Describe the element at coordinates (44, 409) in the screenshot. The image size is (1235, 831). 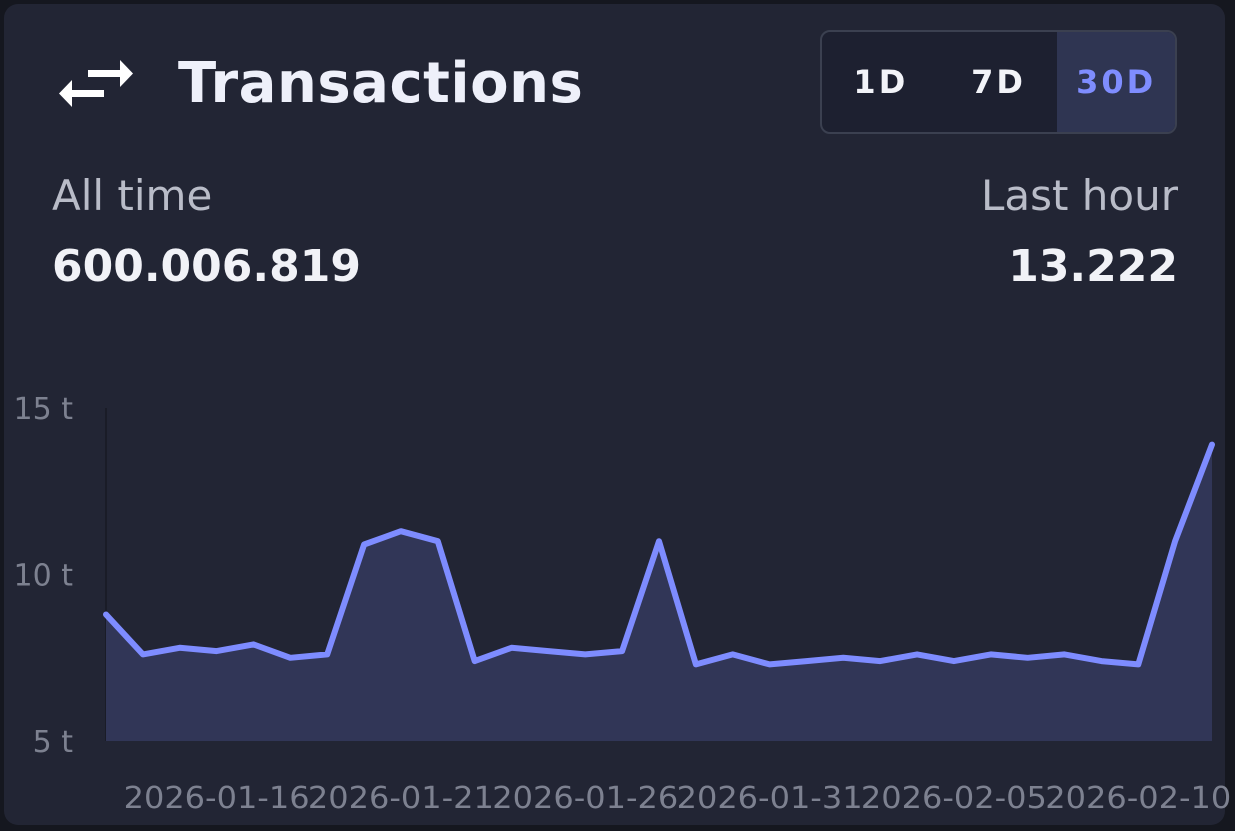
I see `y-tick-label: 15 t` at that location.